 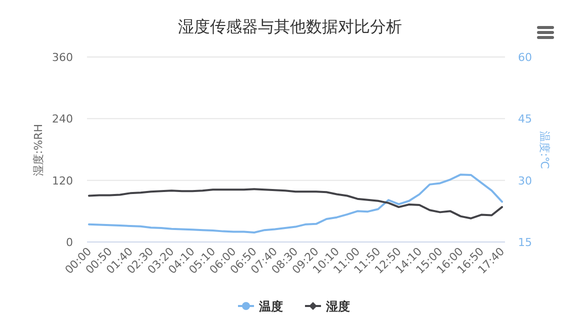 I want to click on legend-label: 温度, so click(x=270, y=307).